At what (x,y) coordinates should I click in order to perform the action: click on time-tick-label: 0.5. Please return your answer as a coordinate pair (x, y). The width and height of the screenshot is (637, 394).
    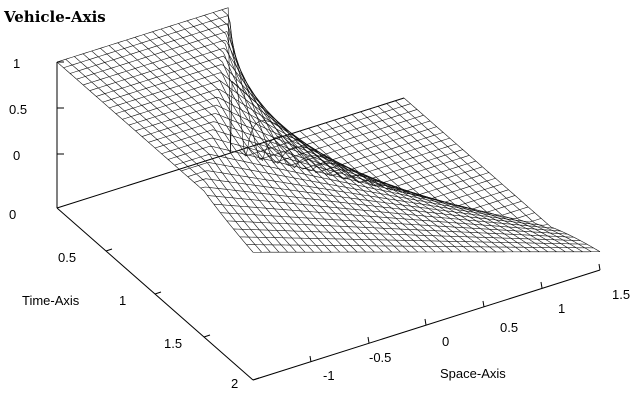
    Looking at the image, I should click on (67, 257).